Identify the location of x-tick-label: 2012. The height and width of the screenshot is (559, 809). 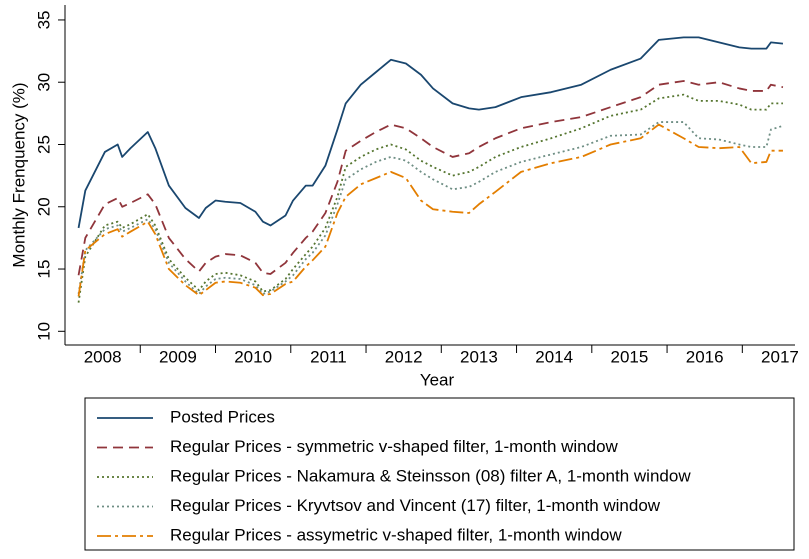
(404, 356).